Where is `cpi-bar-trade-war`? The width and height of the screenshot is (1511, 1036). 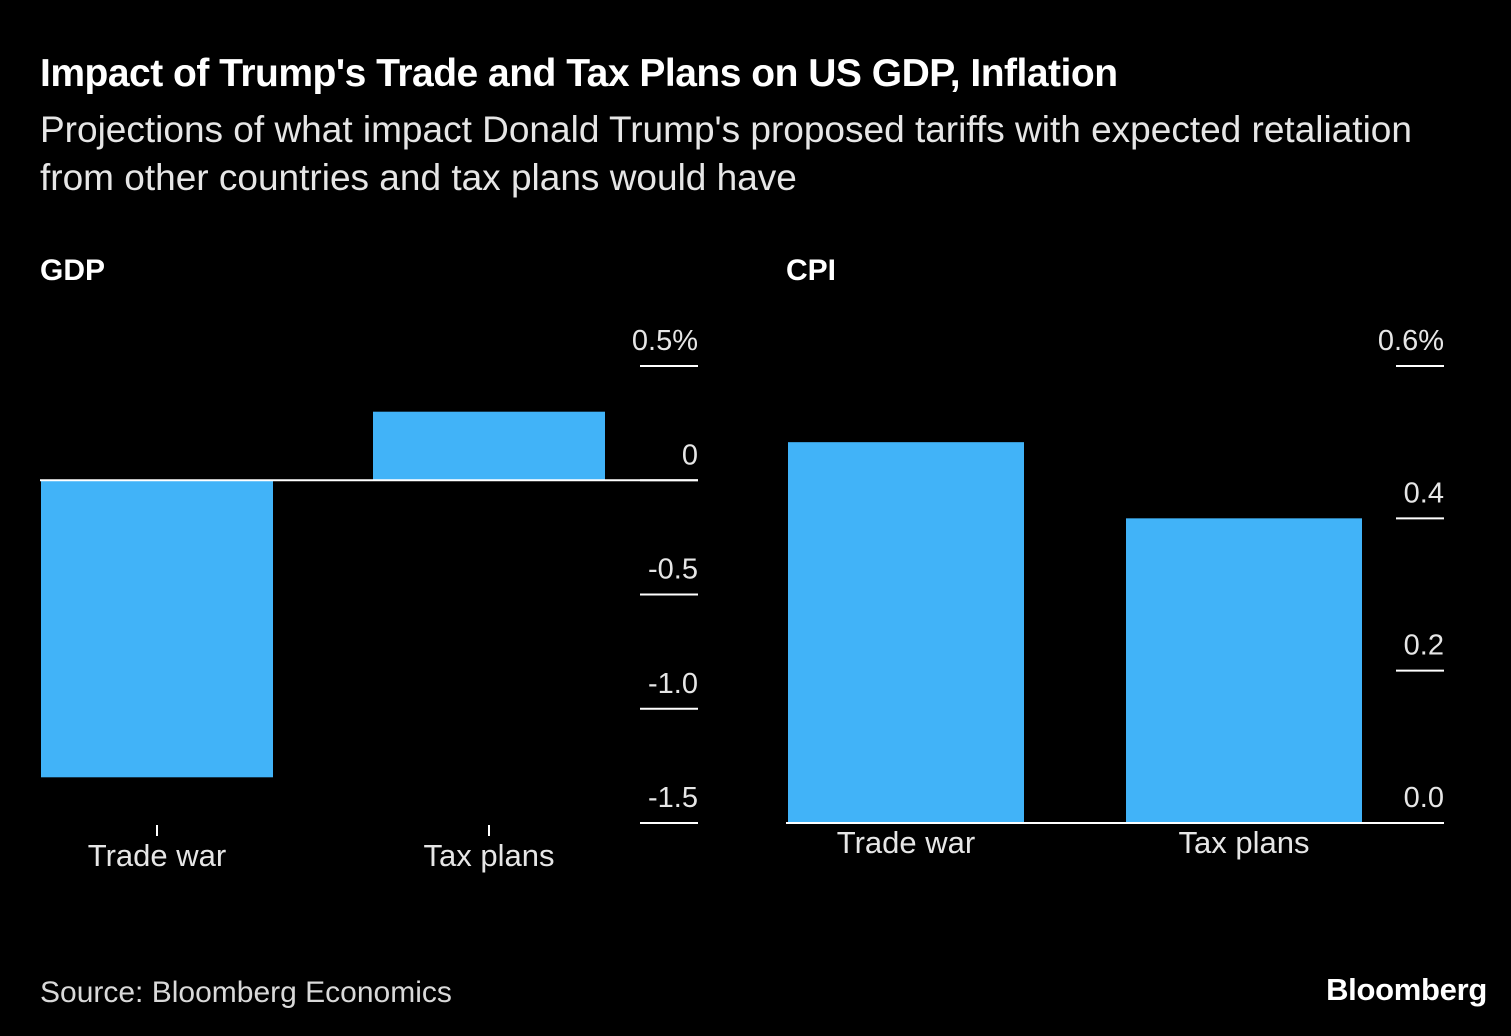 cpi-bar-trade-war is located at coordinates (906, 632).